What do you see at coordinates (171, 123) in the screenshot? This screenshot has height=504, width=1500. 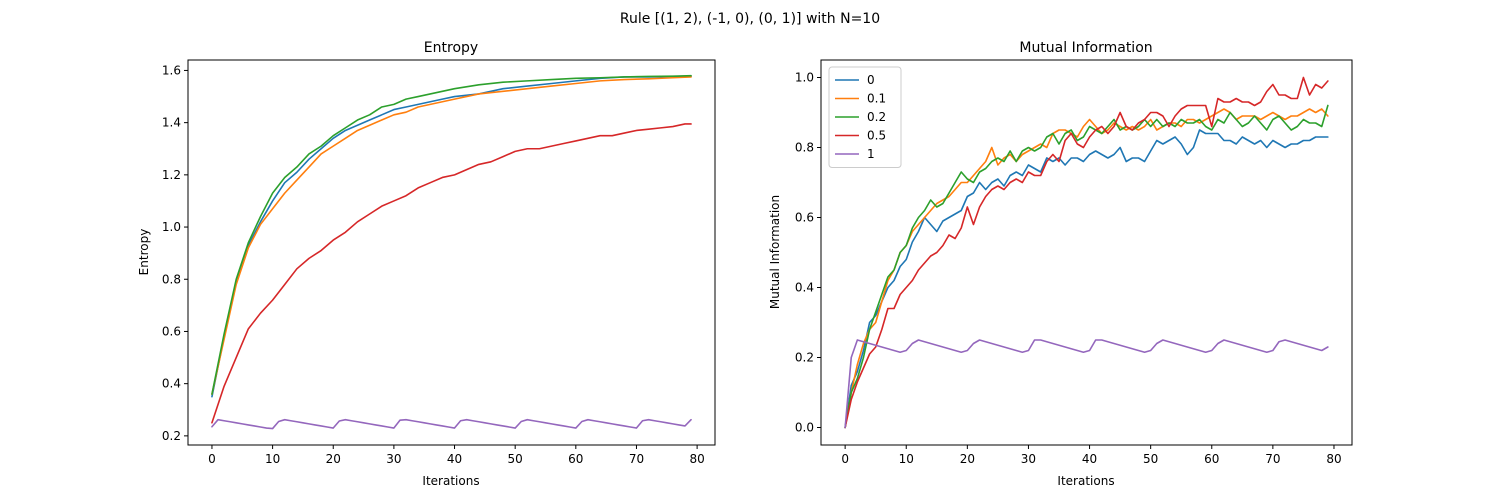 I see `entropy-ytick-label: 1.4` at bounding box center [171, 123].